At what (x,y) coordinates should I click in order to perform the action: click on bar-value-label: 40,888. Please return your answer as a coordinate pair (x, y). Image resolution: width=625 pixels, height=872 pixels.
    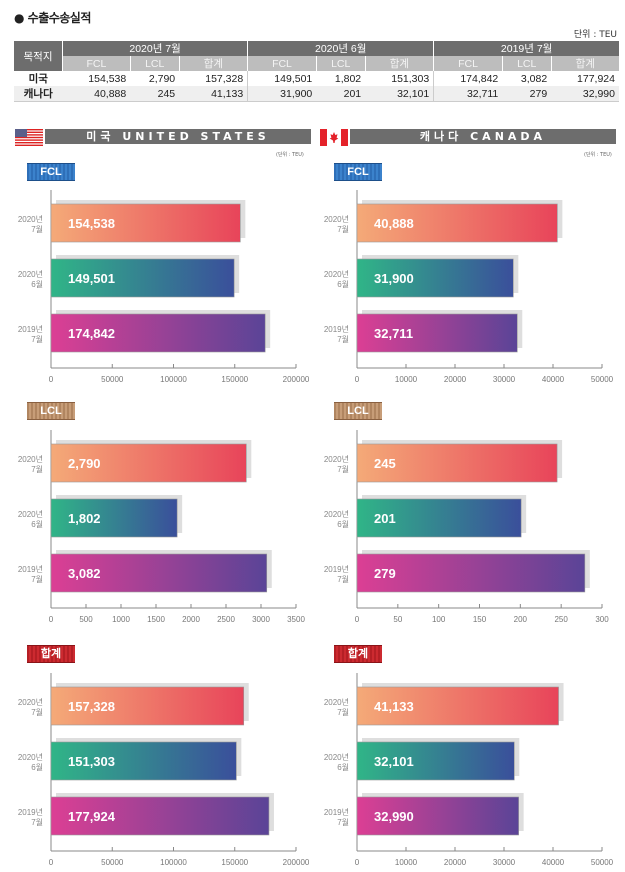
    Looking at the image, I should click on (394, 223).